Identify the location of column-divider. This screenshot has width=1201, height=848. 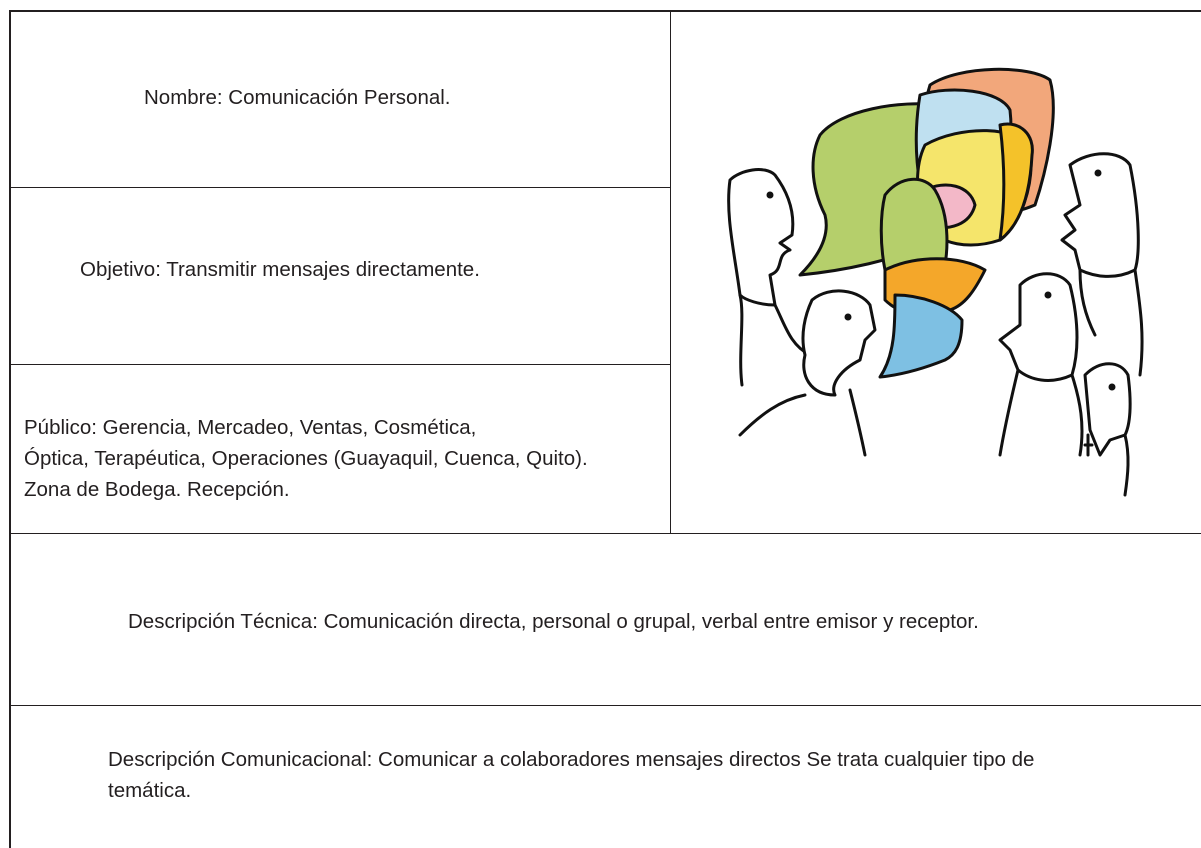
(670, 272).